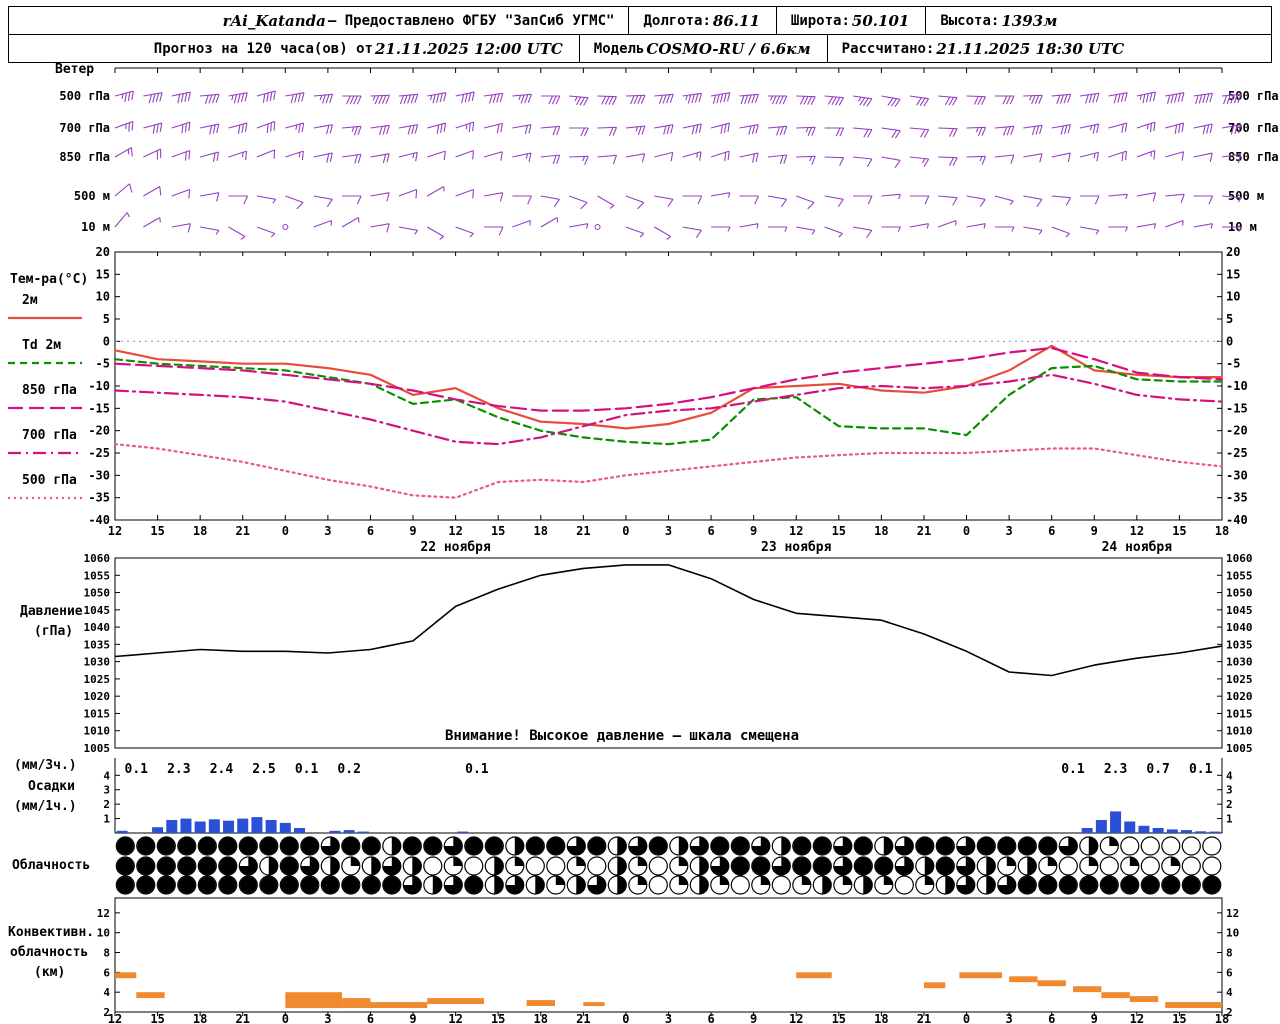 This screenshot has height=1024, width=1280. I want to click on svg-text: -15, so click(1237, 408).